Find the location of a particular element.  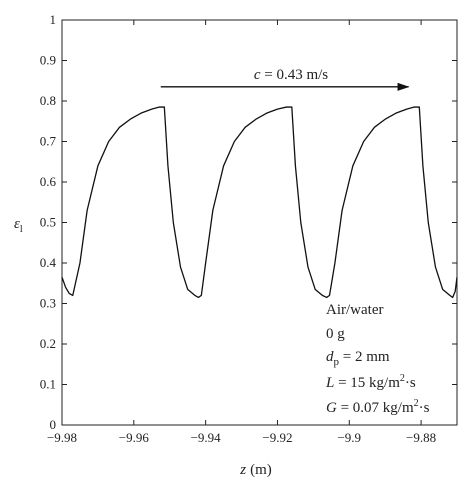

annotation-dp-var: d is located at coordinates (330, 357).